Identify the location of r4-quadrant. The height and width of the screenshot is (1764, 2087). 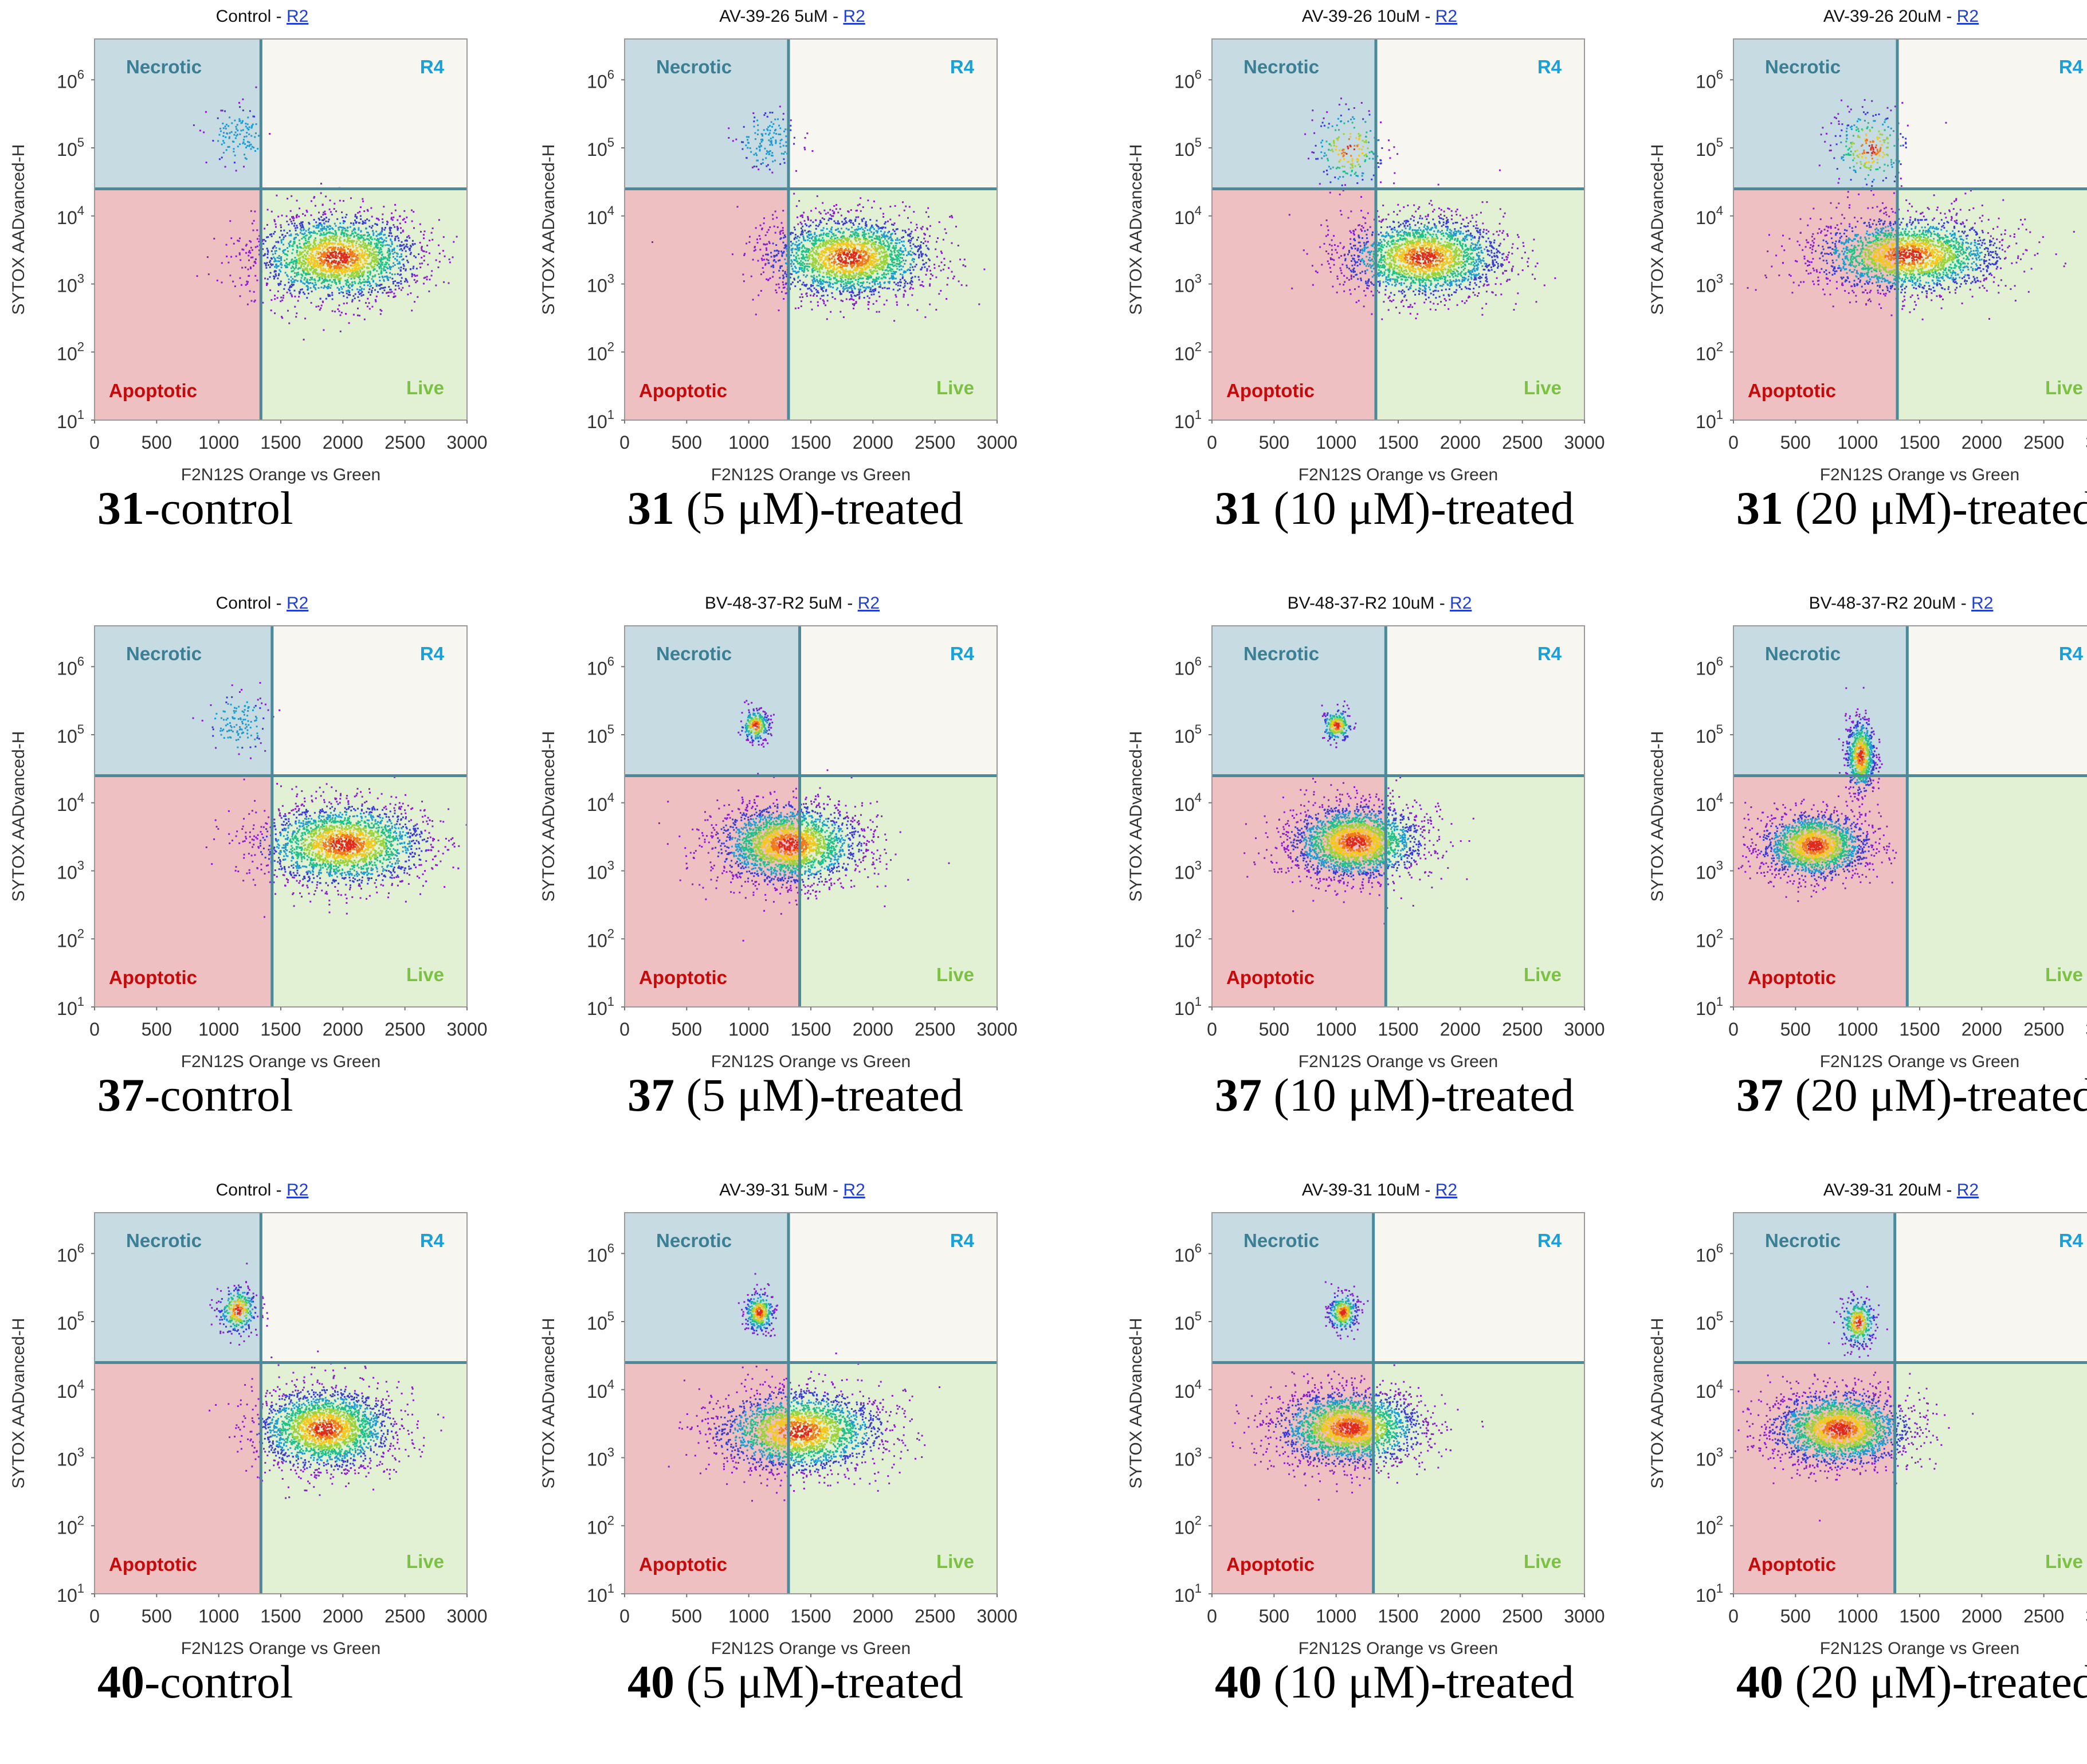
(364, 114).